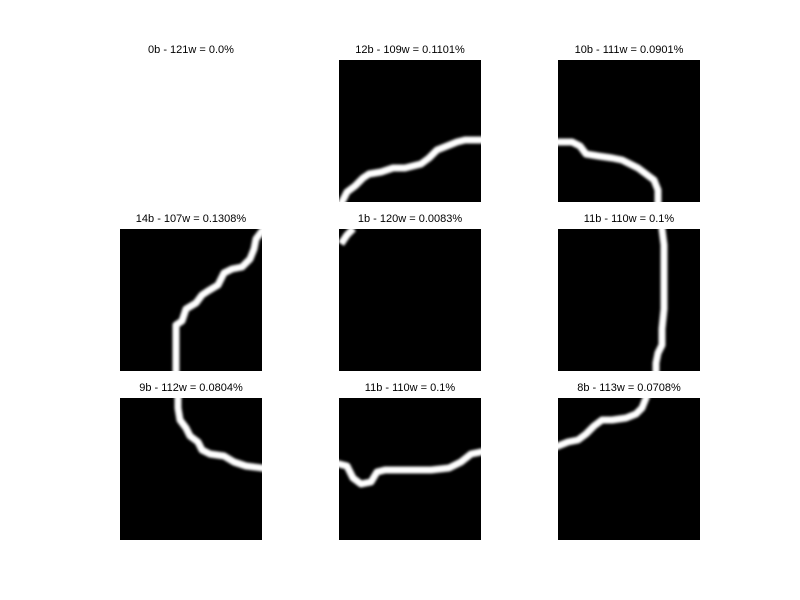 This screenshot has width=800, height=600. What do you see at coordinates (191, 131) in the screenshot?
I see `image-tile-empty` at bounding box center [191, 131].